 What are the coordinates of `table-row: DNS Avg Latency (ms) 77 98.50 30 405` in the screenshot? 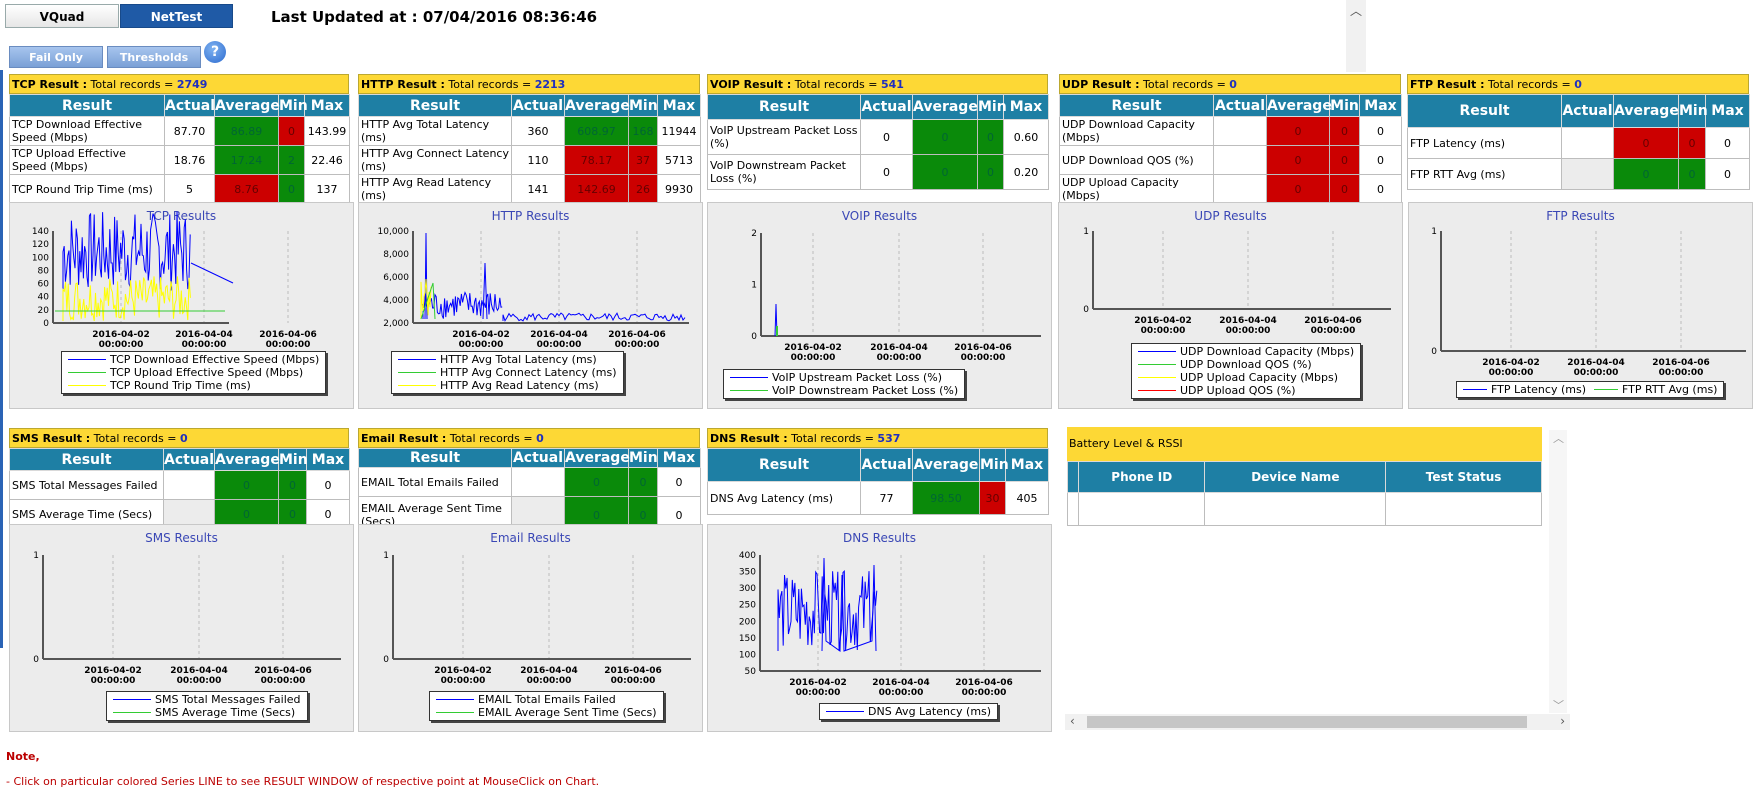 It's located at (878, 498).